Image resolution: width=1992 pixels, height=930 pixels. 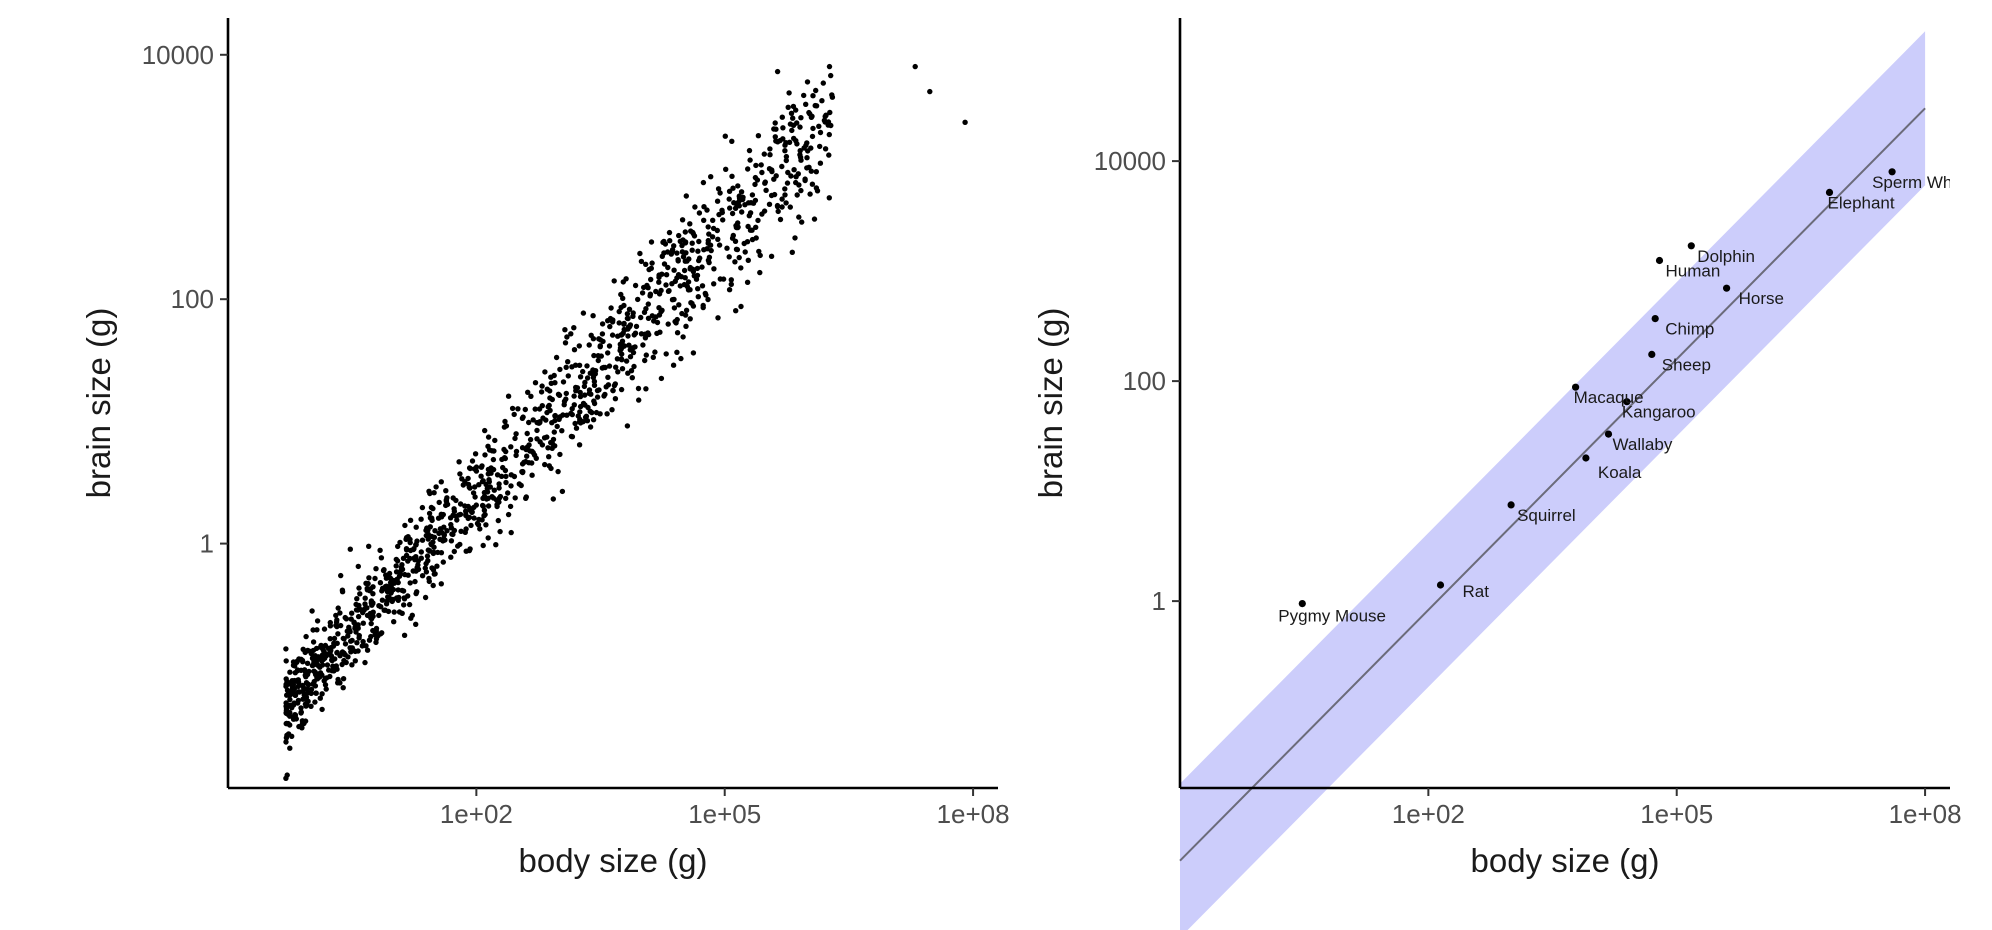 What do you see at coordinates (973, 814) in the screenshot?
I see `x-tick-label: 1e+08` at bounding box center [973, 814].